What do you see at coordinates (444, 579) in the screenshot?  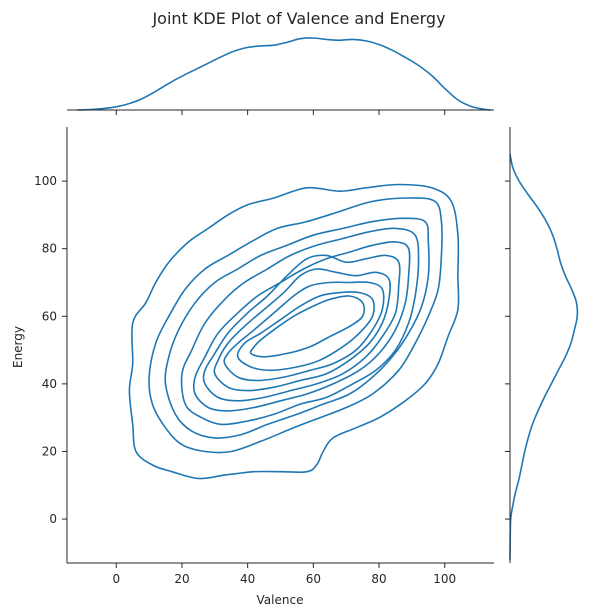 I see `x-tick-label: 100` at bounding box center [444, 579].